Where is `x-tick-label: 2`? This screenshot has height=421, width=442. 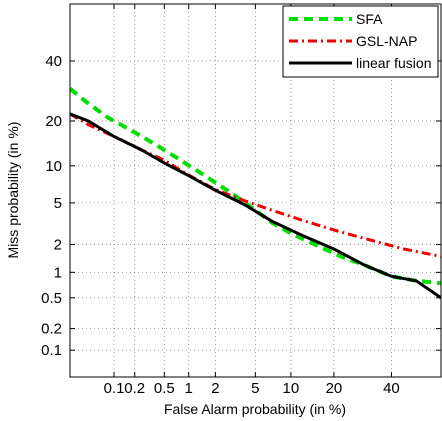
x-tick-label: 2 is located at coordinates (215, 388).